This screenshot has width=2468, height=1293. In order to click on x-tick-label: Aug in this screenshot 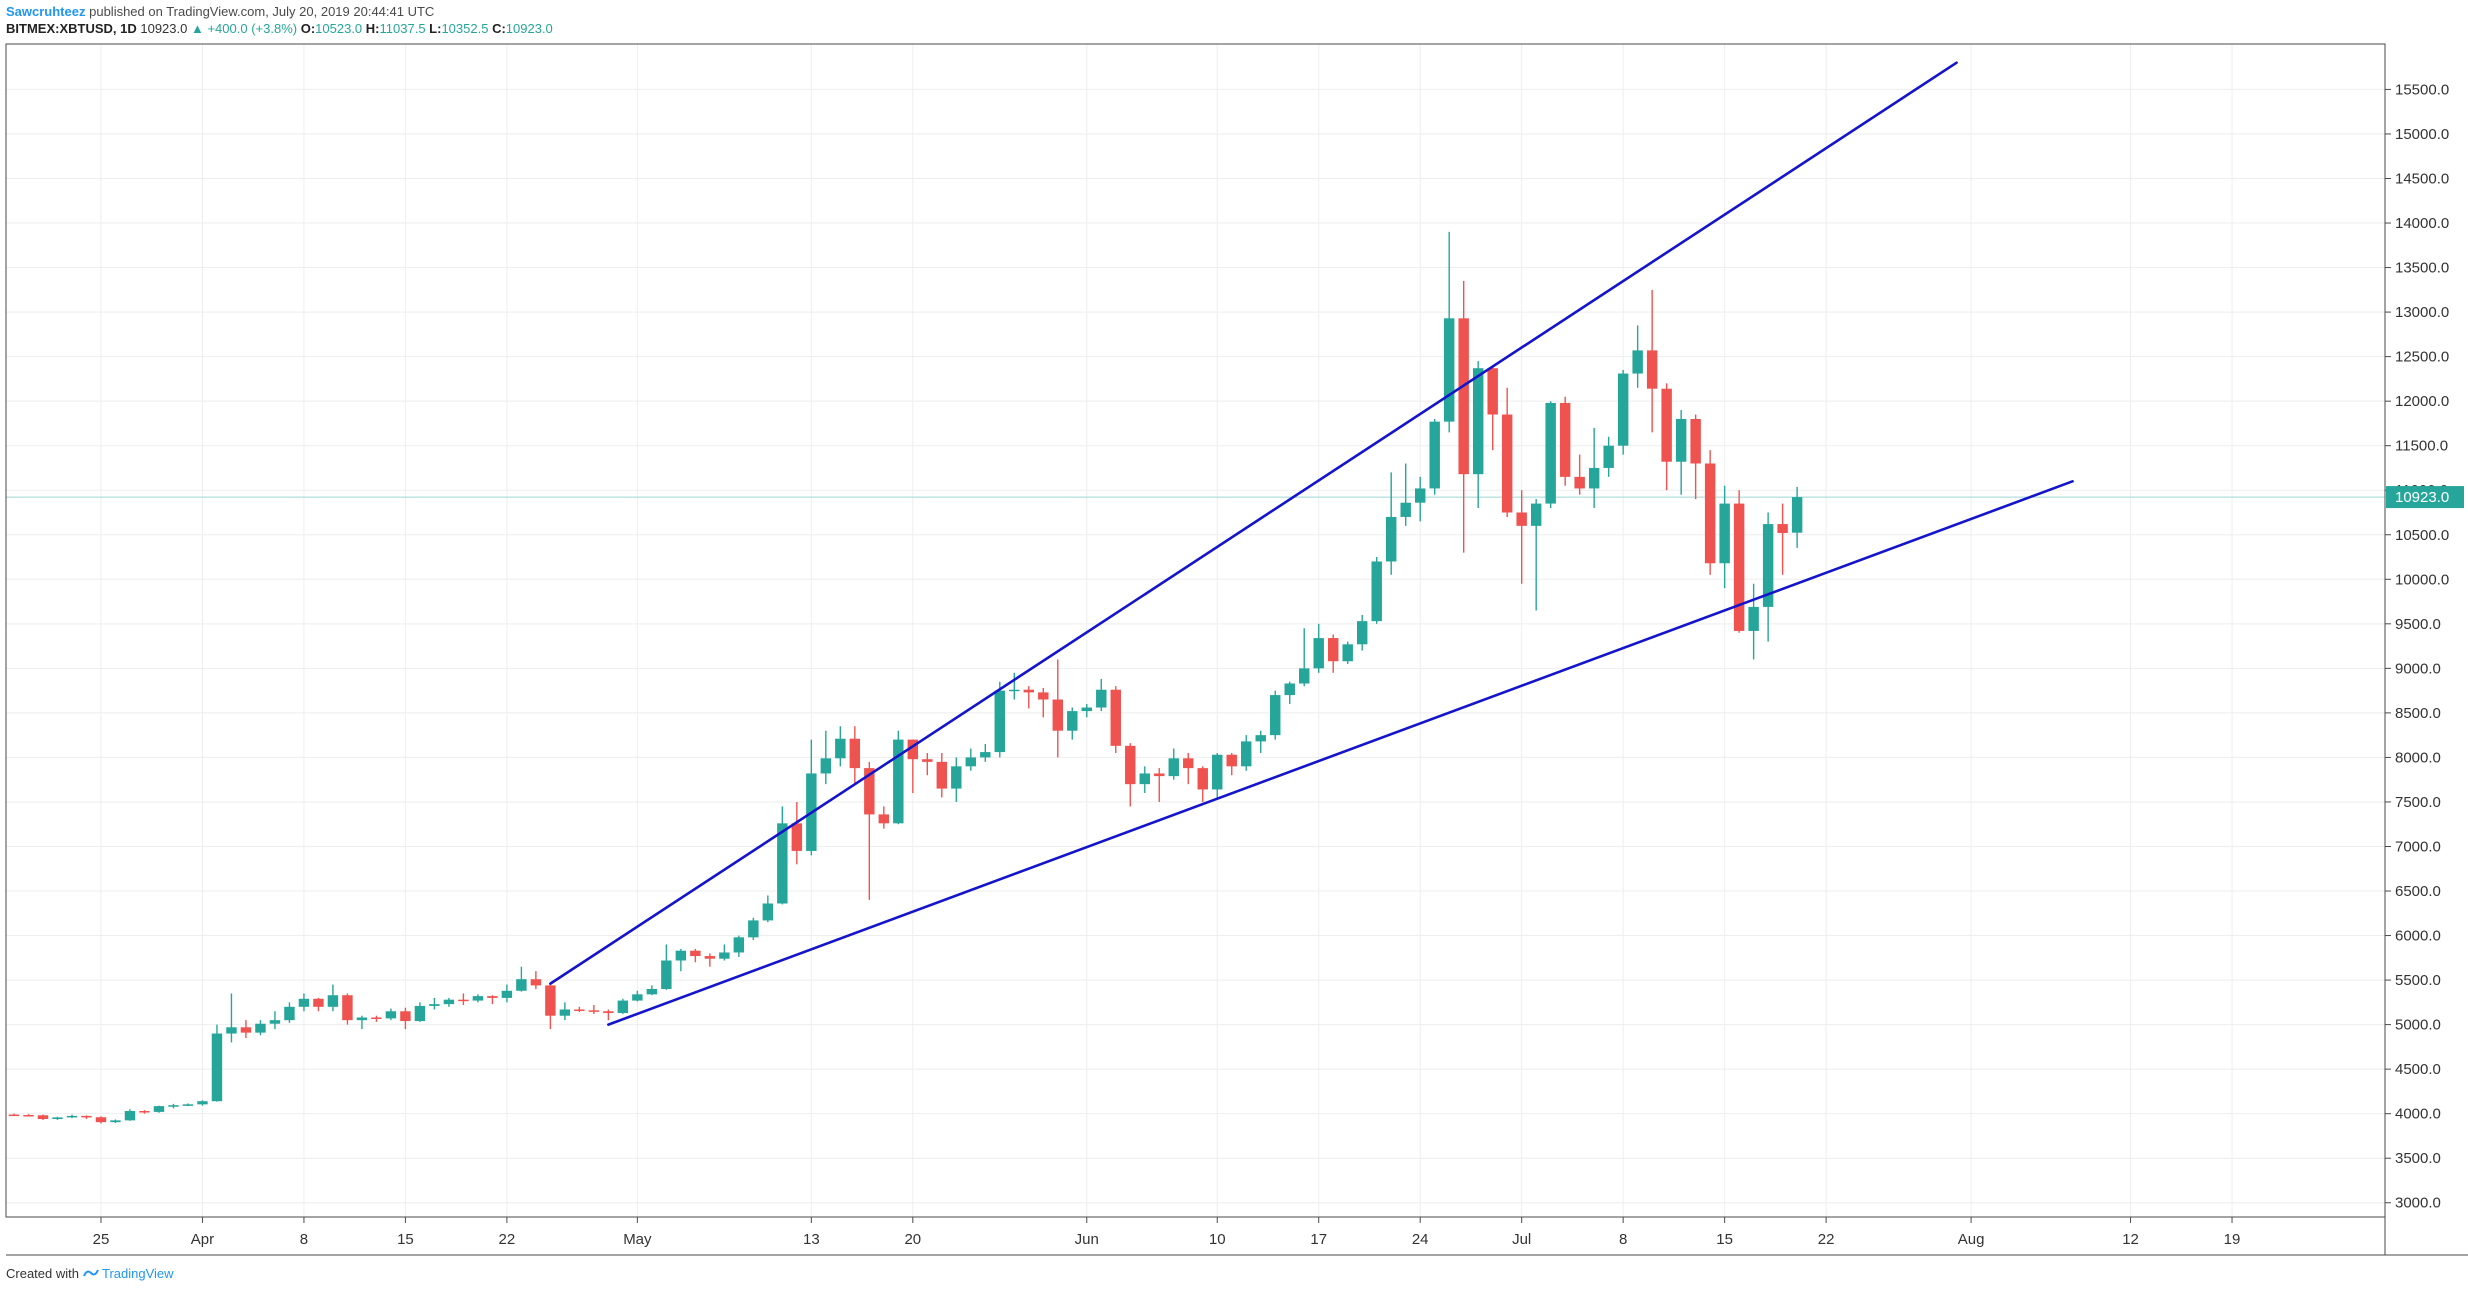, I will do `click(1971, 1239)`.